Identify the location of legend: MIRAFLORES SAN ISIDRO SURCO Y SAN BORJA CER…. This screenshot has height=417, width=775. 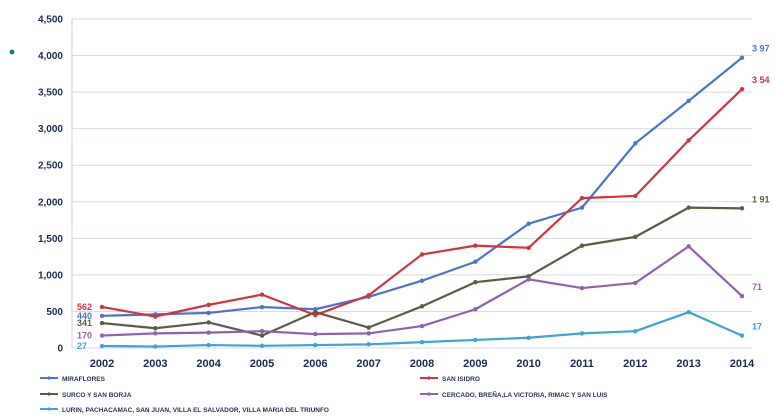
(324, 395).